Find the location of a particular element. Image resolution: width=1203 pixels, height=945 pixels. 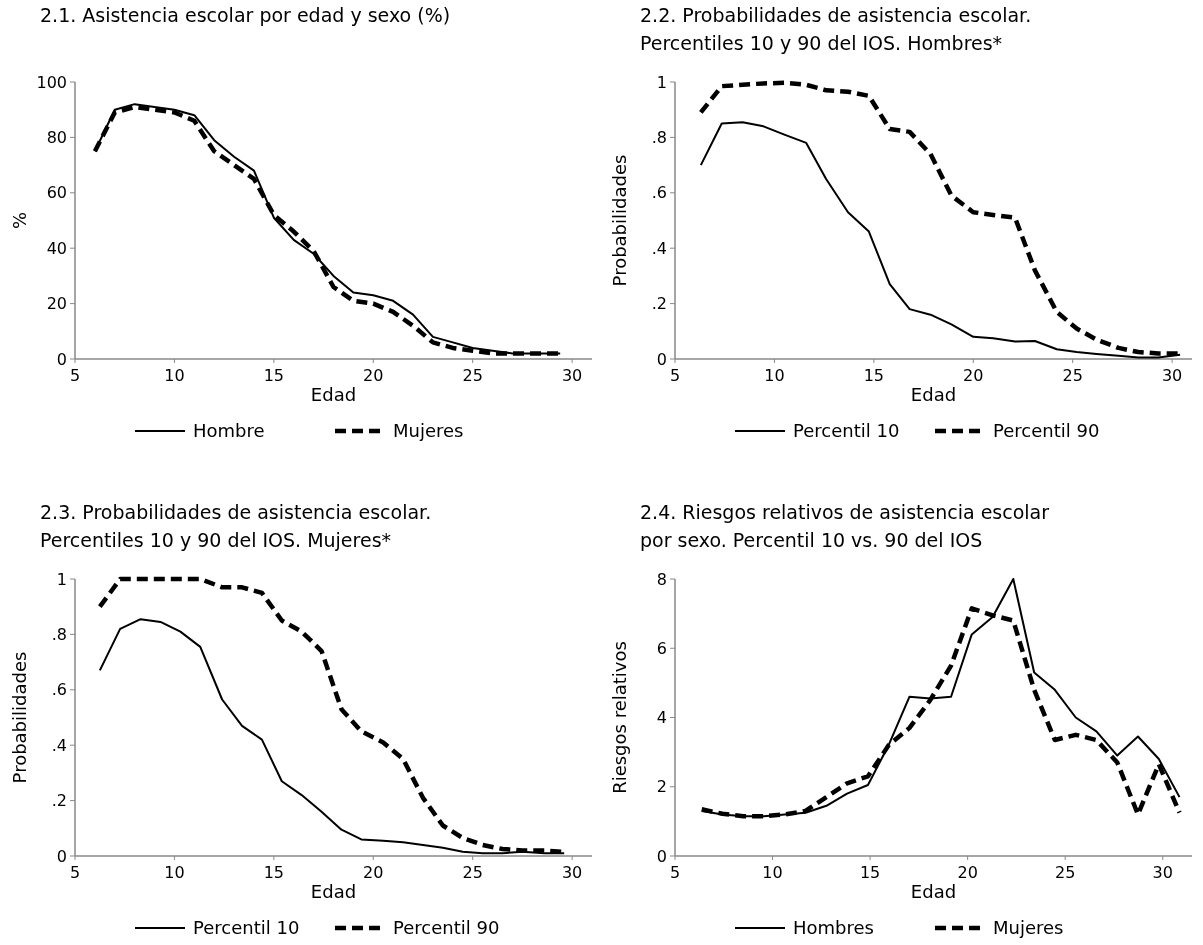

y-tick-label: 2 is located at coordinates (661, 787).